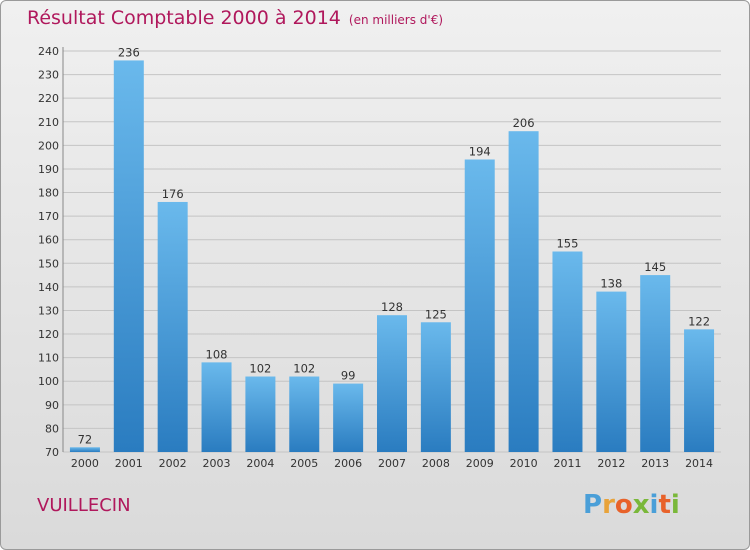 The width and height of the screenshot is (750, 550). What do you see at coordinates (48, 381) in the screenshot?
I see `y-tick-label: 100` at bounding box center [48, 381].